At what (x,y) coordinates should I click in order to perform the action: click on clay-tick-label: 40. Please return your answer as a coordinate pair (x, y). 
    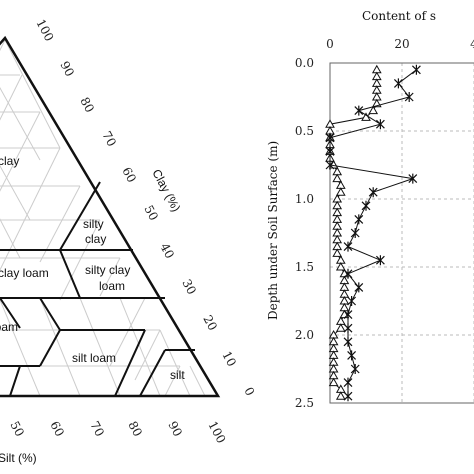
    Looking at the image, I should click on (167, 251).